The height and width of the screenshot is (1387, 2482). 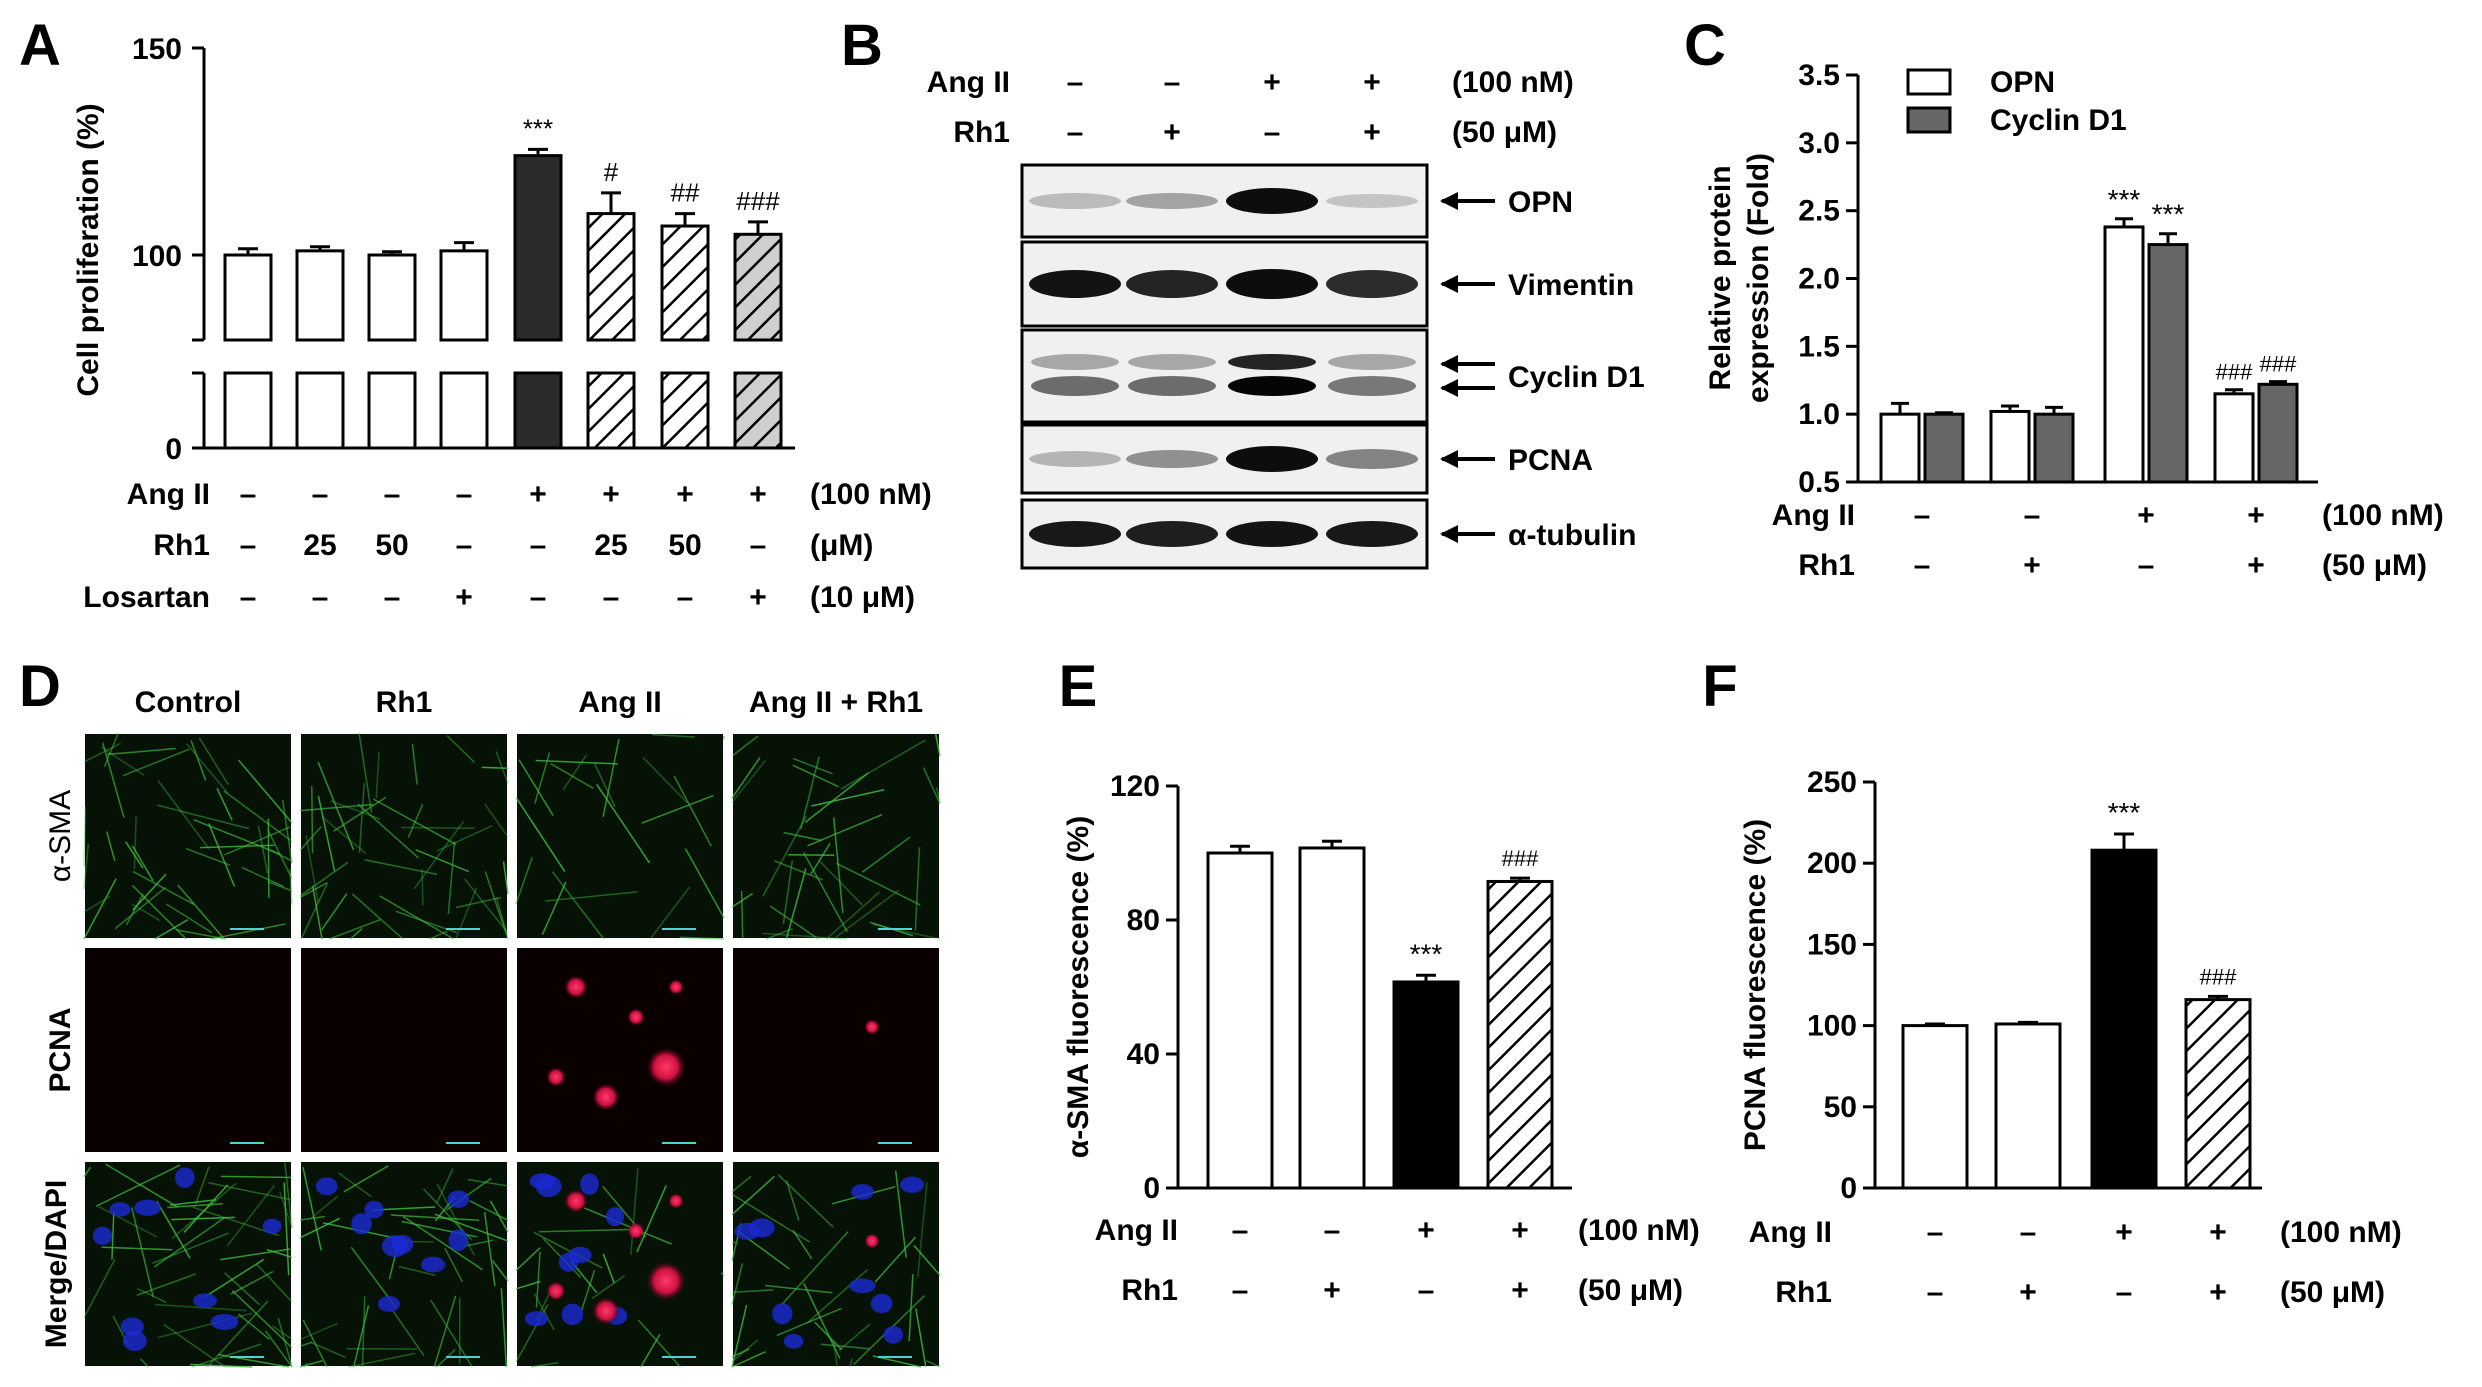 I want to click on arrow-head-icon, so click(x=1449, y=201).